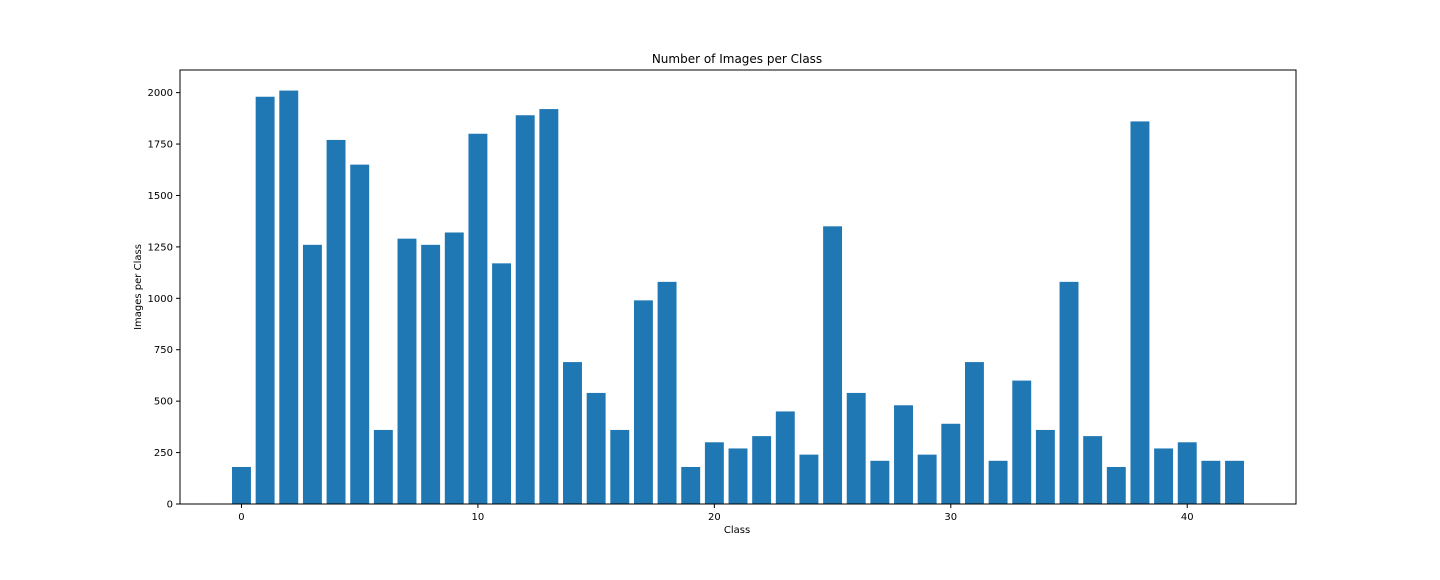 The width and height of the screenshot is (1440, 580). What do you see at coordinates (160, 247) in the screenshot?
I see `y-tick-label: 1250` at bounding box center [160, 247].